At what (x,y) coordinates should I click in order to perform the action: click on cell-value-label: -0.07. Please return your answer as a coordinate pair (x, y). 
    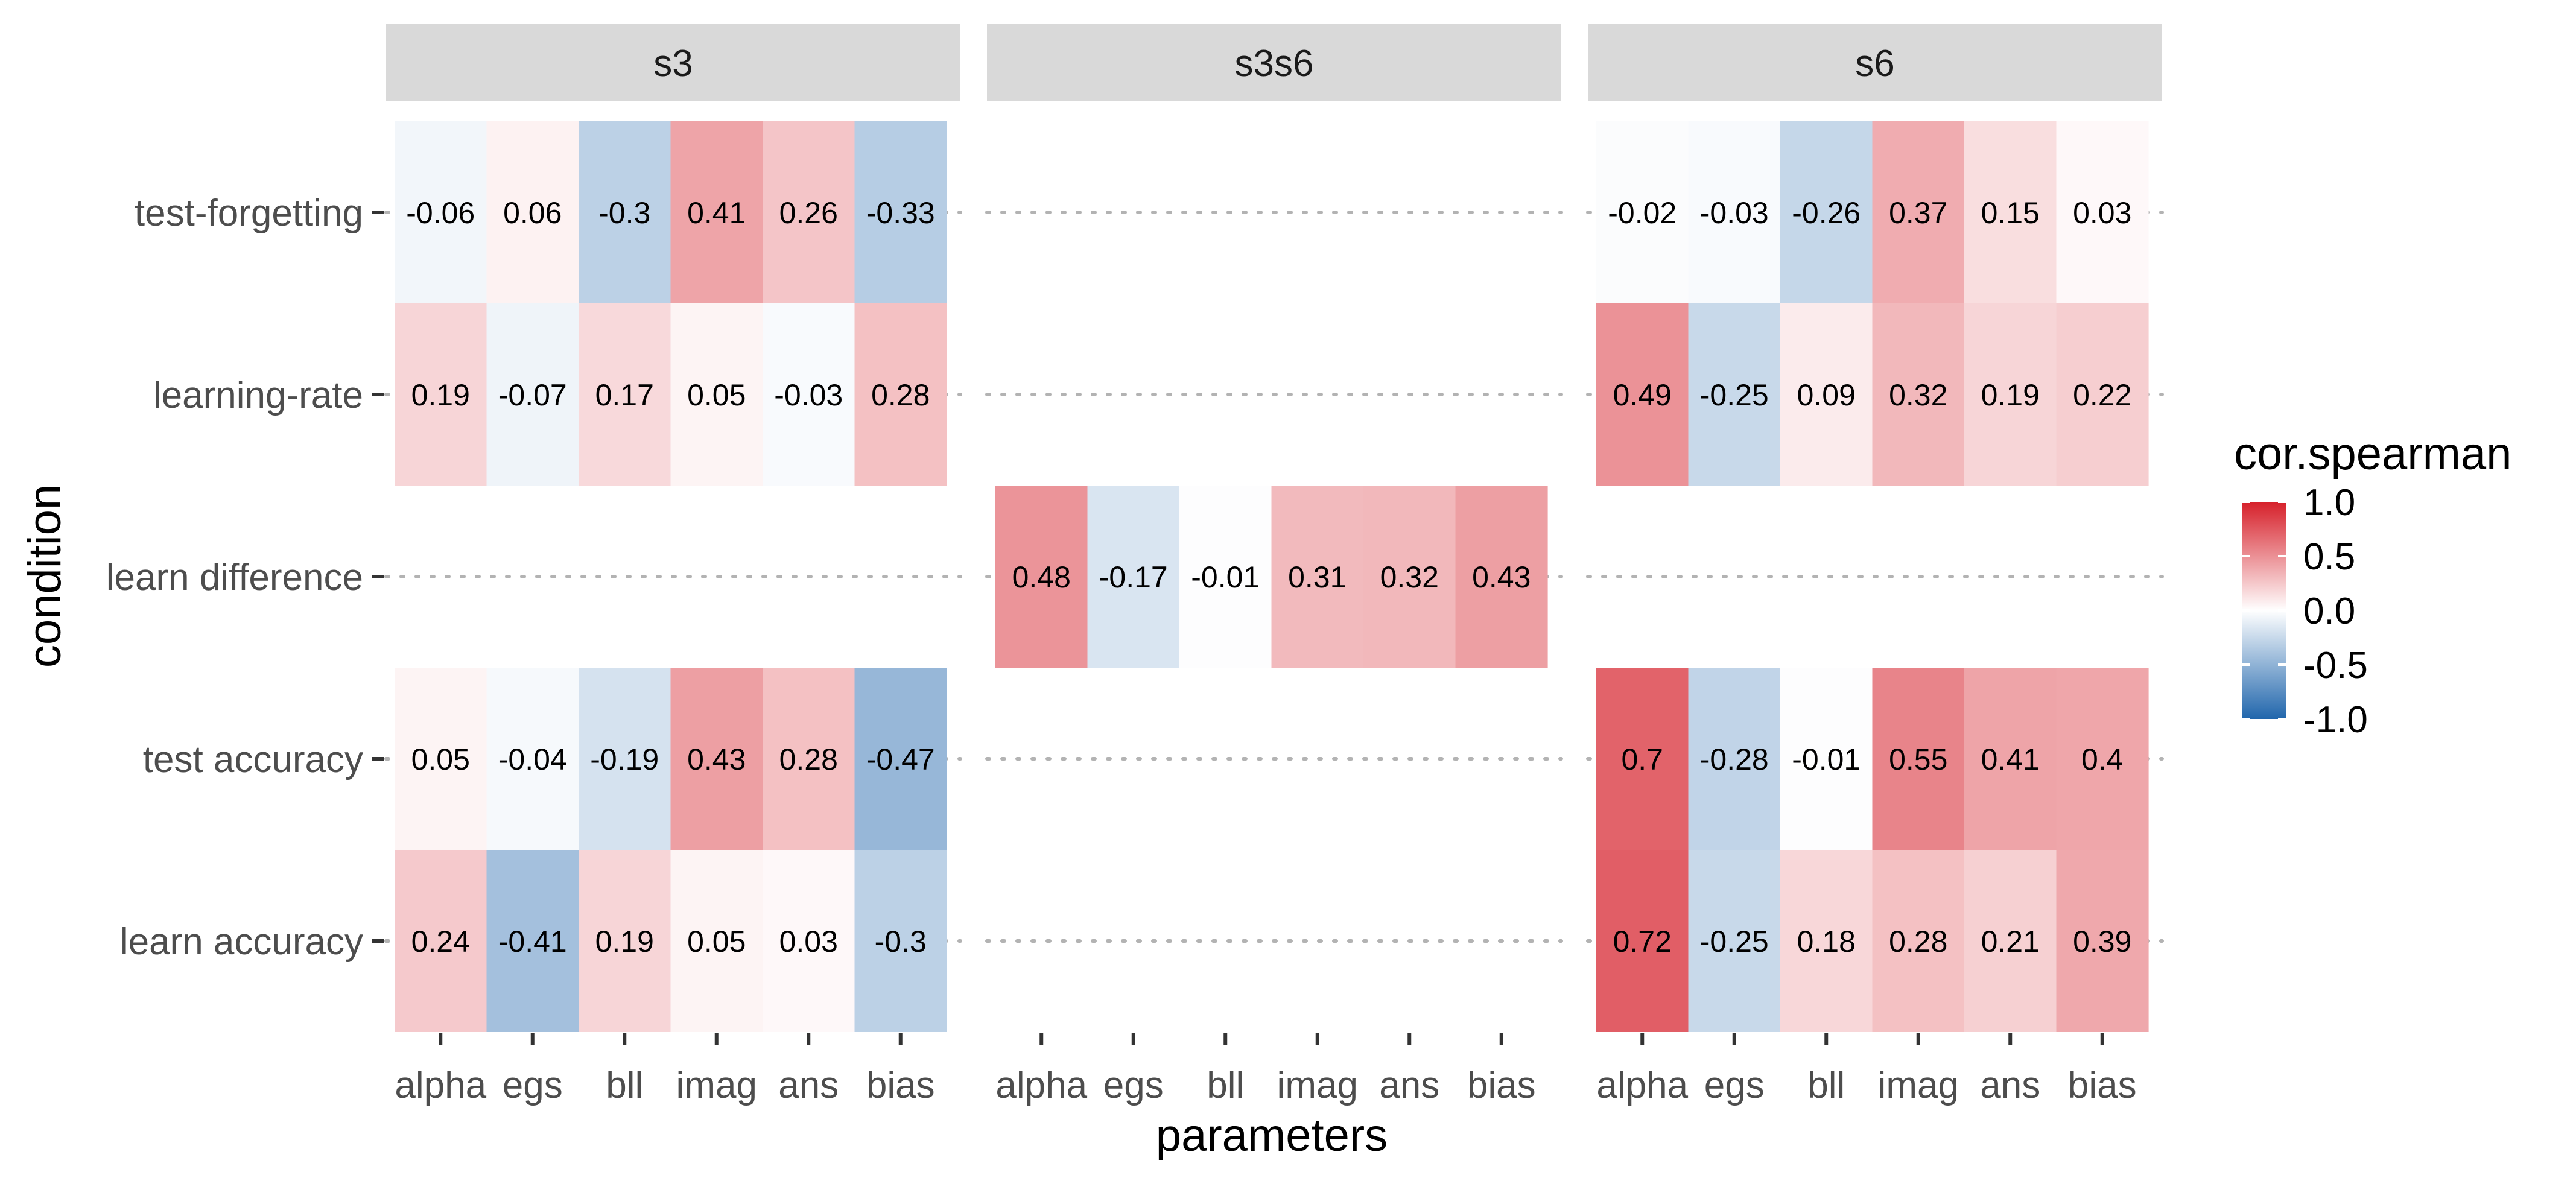
    Looking at the image, I should click on (532, 395).